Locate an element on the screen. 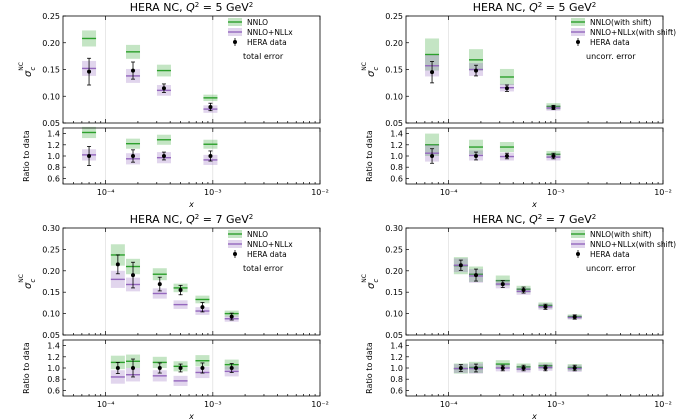 This screenshot has width=685, height=420. legend-label-0: NNLO(with shift) is located at coordinates (620, 22).